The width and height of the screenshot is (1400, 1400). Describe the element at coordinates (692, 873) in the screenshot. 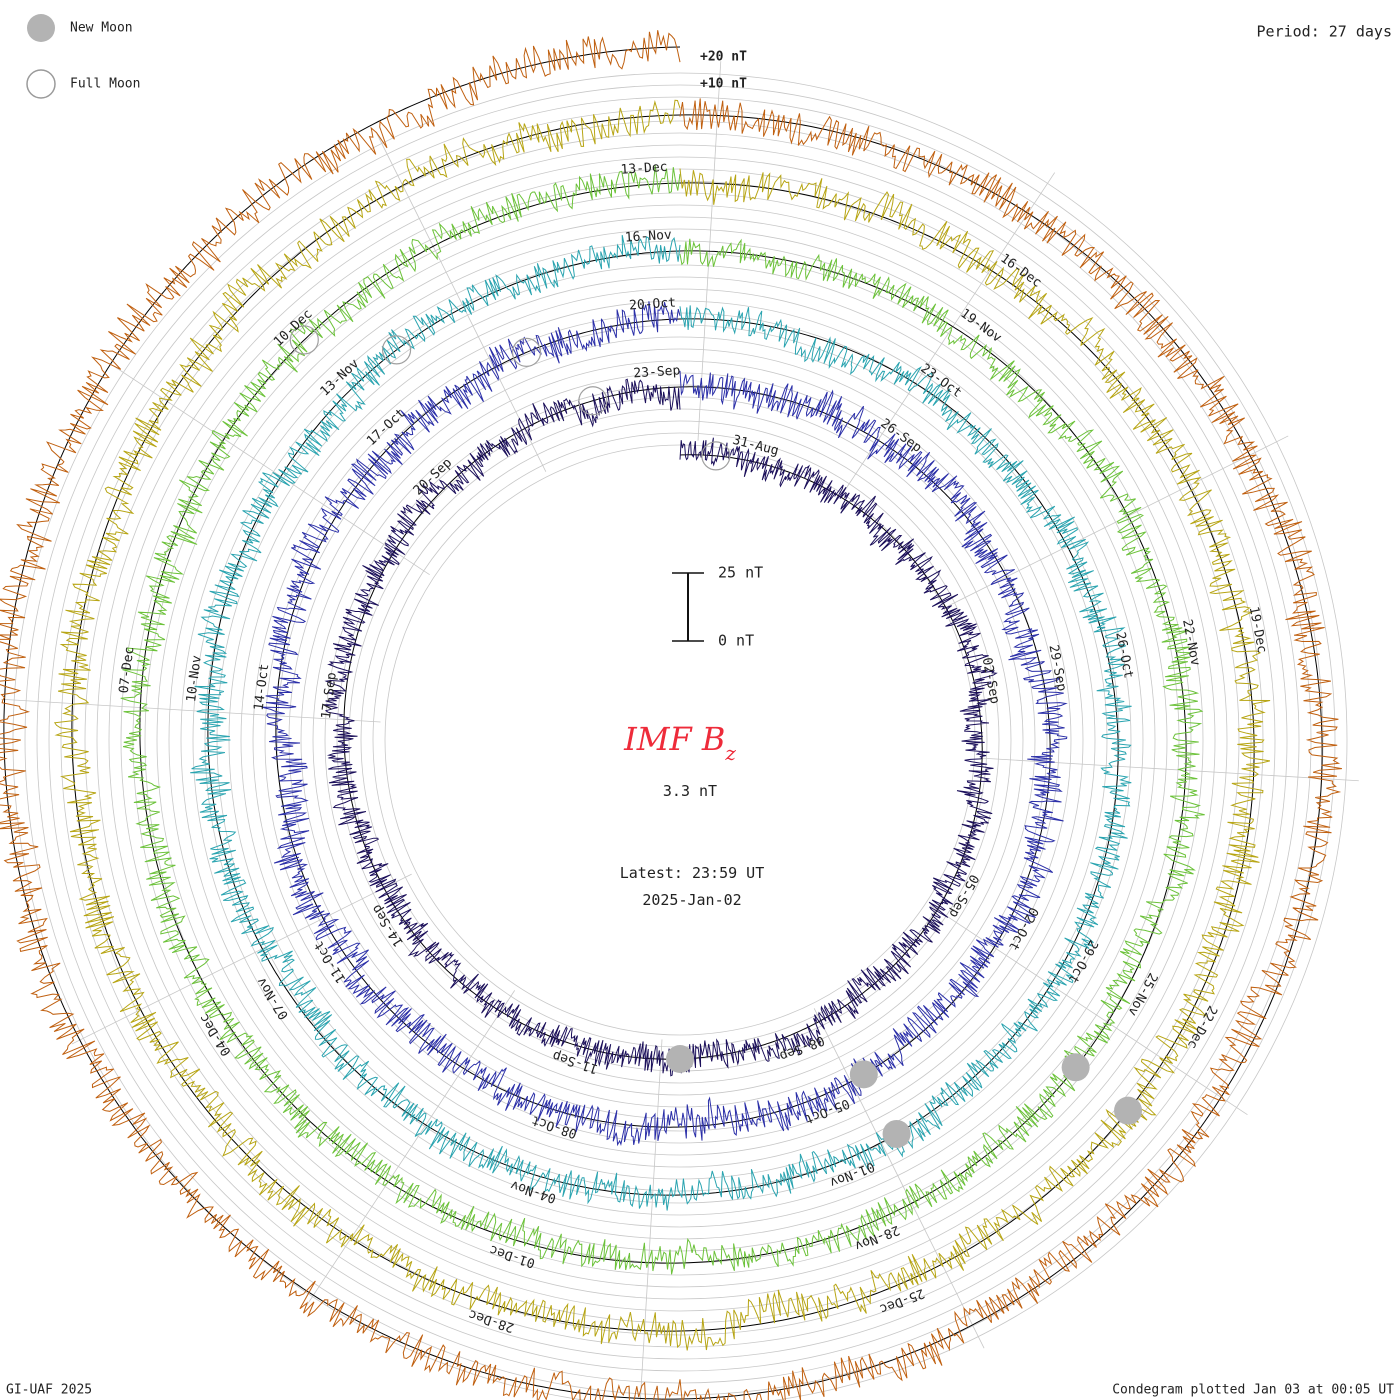

I see `latest-time: Latest: 23:59 UT` at that location.